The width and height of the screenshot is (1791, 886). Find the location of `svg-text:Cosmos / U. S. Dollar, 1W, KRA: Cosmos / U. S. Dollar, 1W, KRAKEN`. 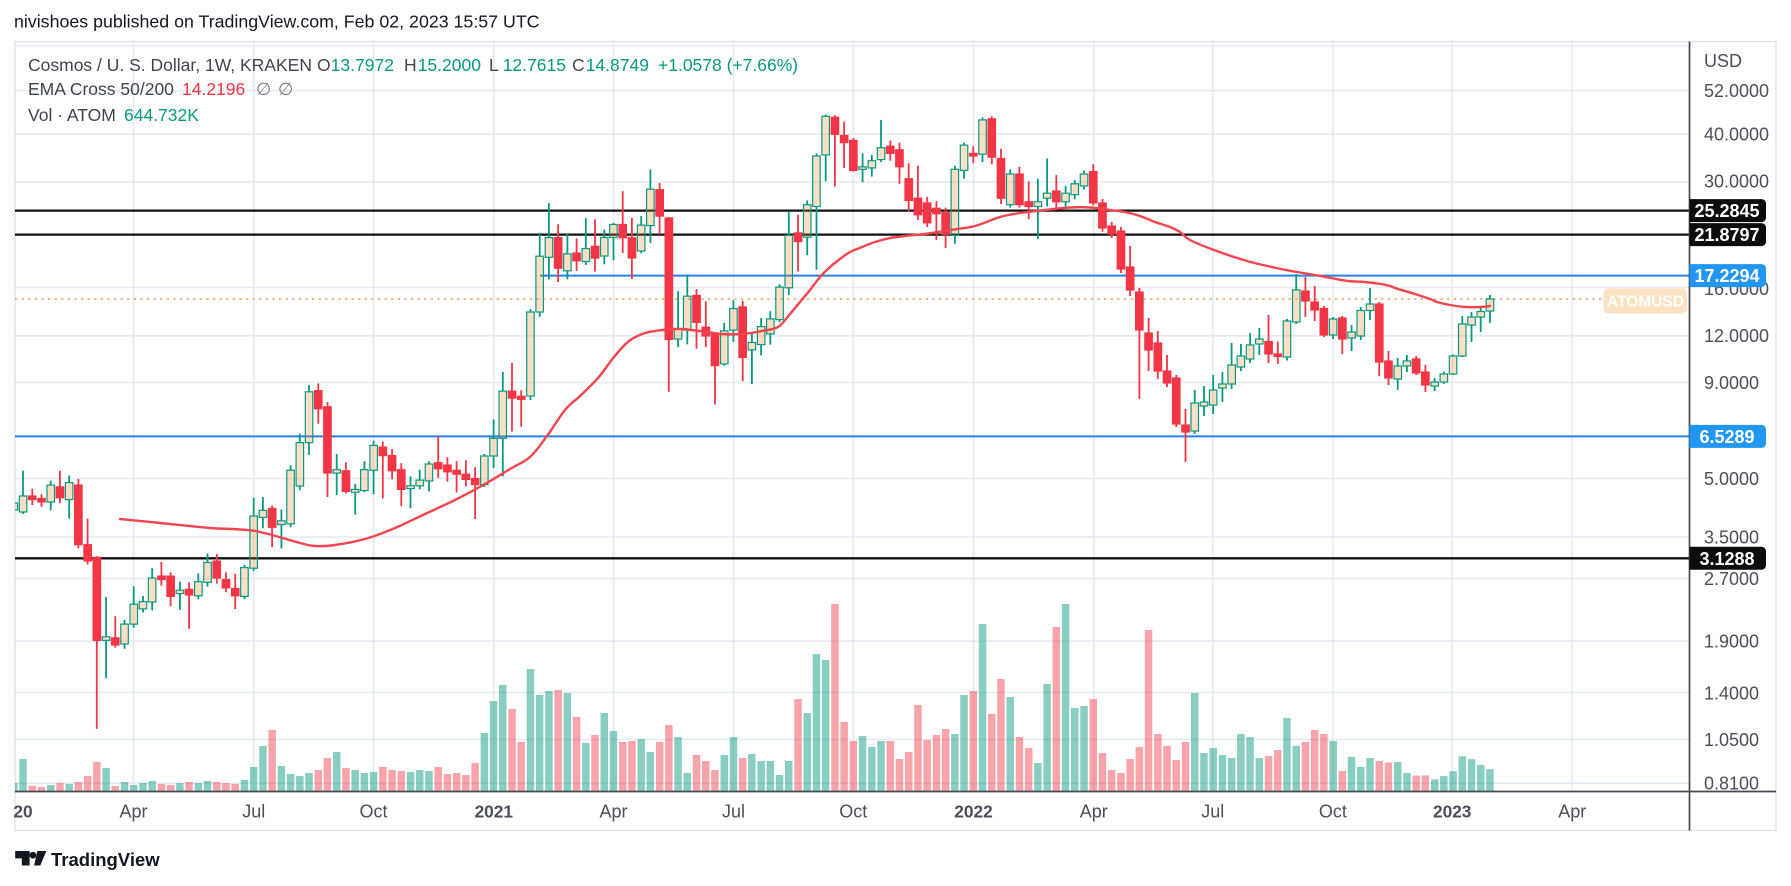

svg-text:Cosmos / U. S. Dollar, 1W, KRA: Cosmos / U. S. Dollar, 1W, KRAKEN is located at coordinates (170, 65).